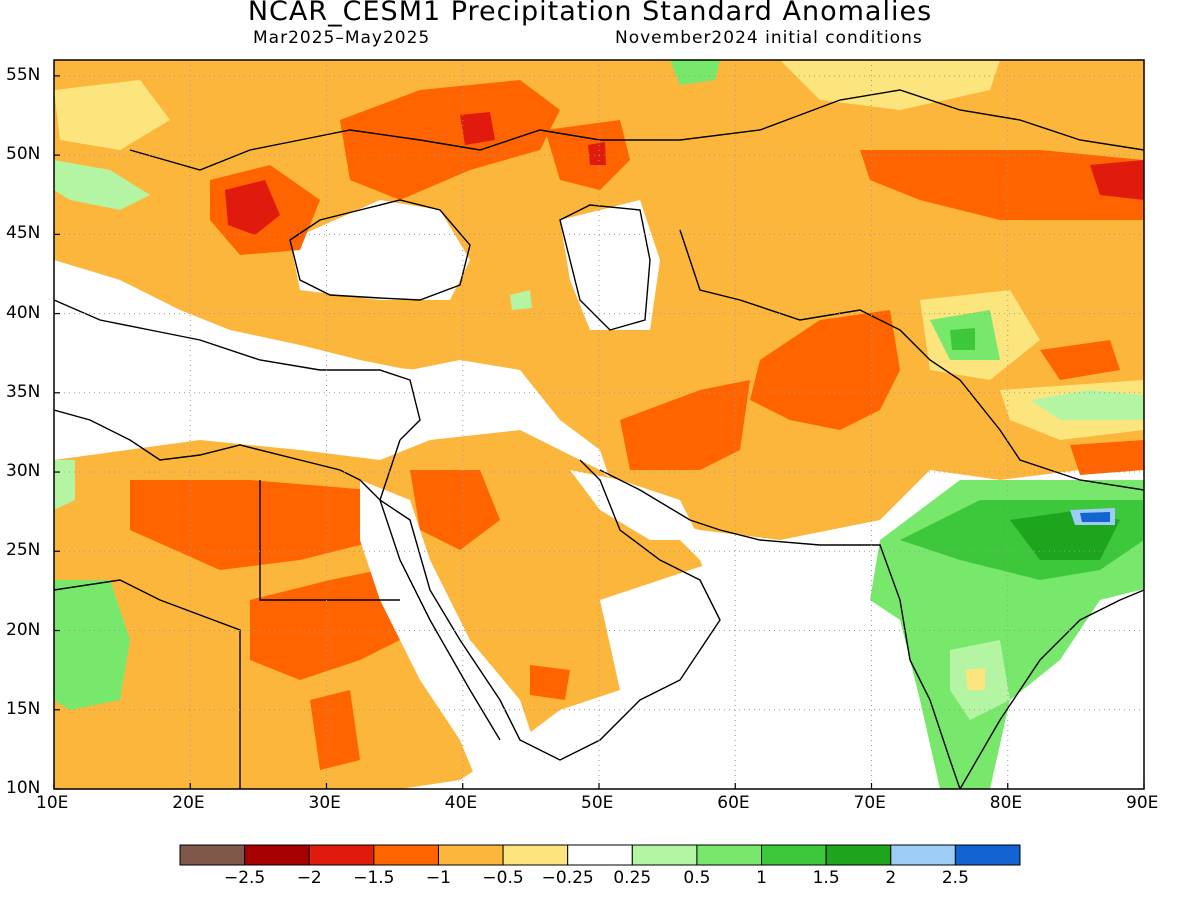 Image resolution: width=1200 pixels, height=900 pixels. I want to click on legend-label: −1, so click(438, 878).